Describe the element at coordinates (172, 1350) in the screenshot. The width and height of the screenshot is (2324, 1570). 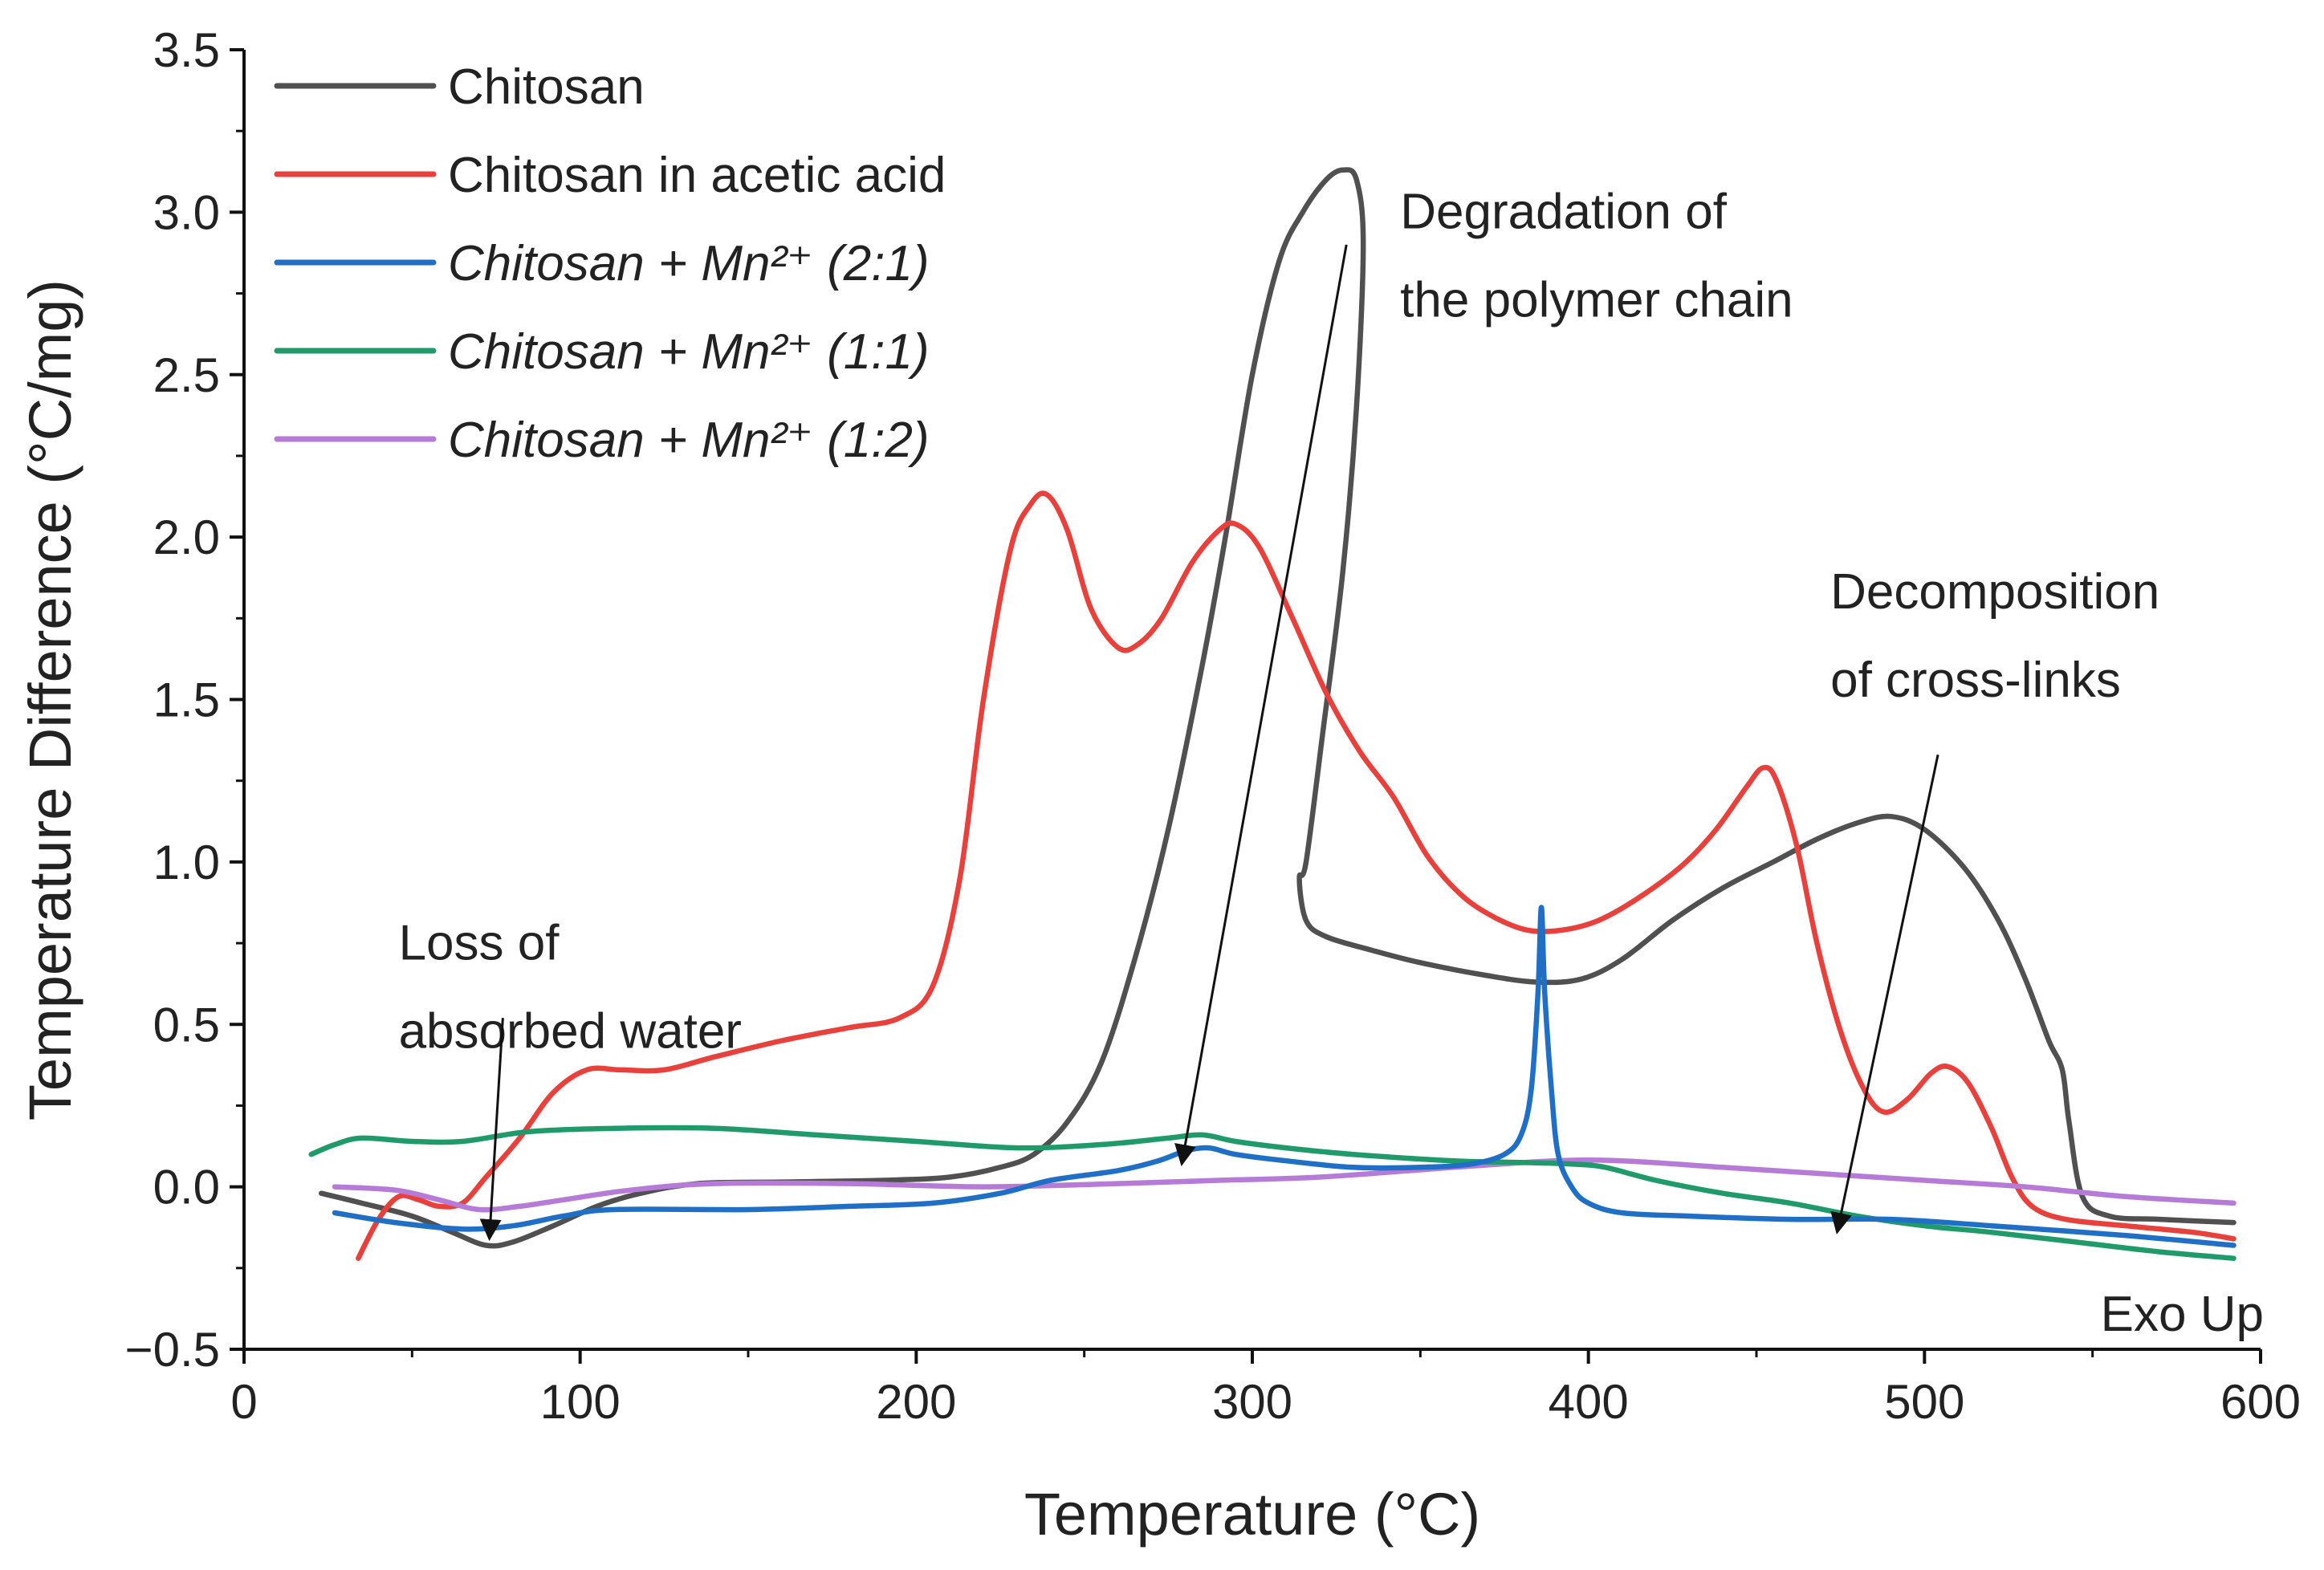
I see `y-tick-label: −0.5` at that location.